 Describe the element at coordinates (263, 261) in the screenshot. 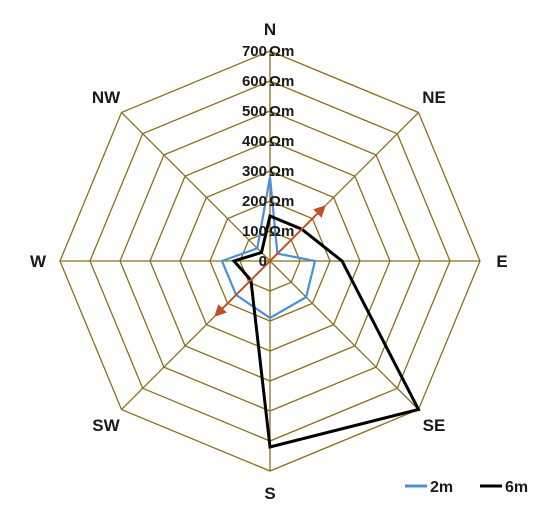

I see `tick-label-0: 0` at that location.